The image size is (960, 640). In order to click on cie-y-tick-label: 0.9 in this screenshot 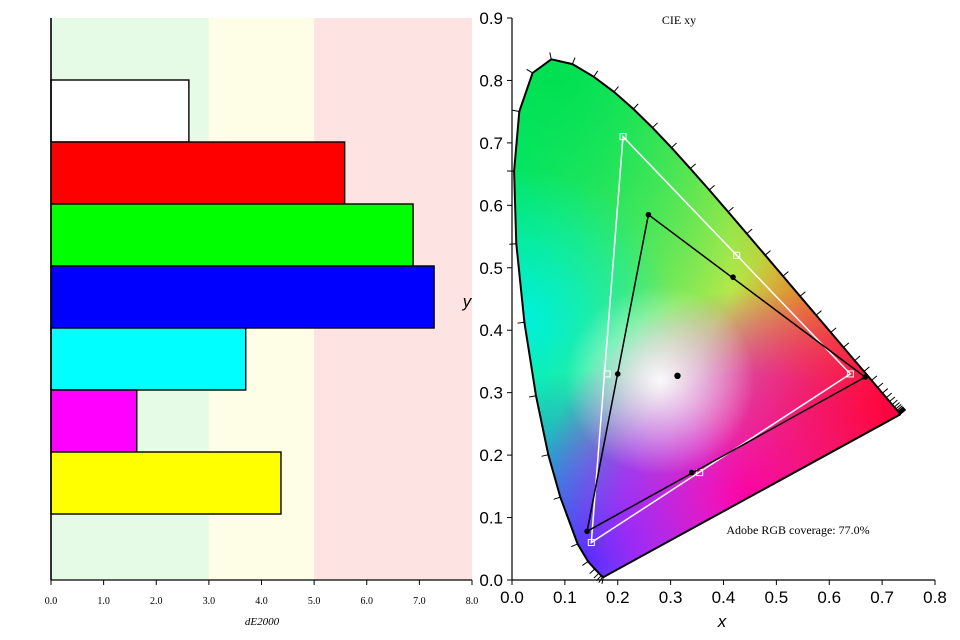, I will do `click(491, 18)`.